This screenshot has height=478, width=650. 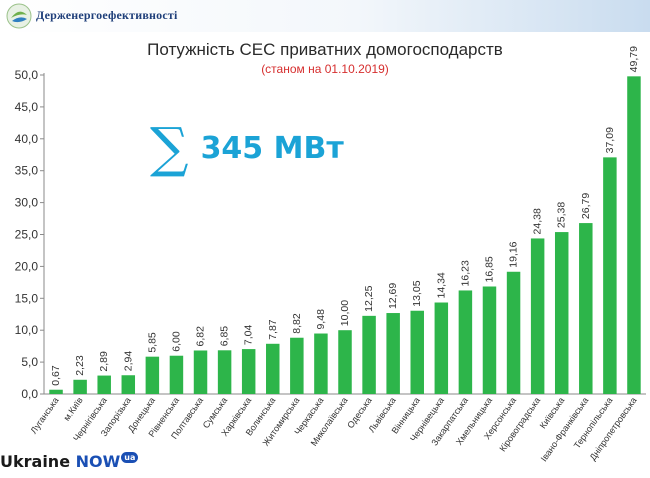 I want to click on x-tick-label: м.Київ, so click(x=73, y=408).